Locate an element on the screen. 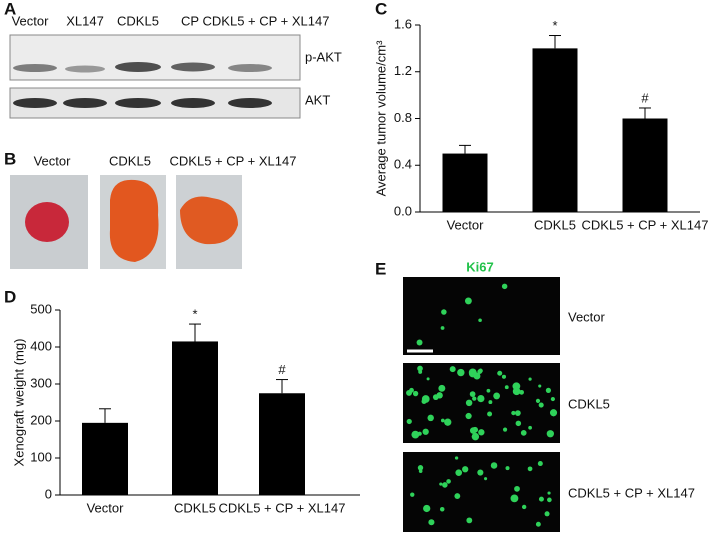 This screenshot has width=709, height=540. lane-label: CDKL5 is located at coordinates (138, 20).